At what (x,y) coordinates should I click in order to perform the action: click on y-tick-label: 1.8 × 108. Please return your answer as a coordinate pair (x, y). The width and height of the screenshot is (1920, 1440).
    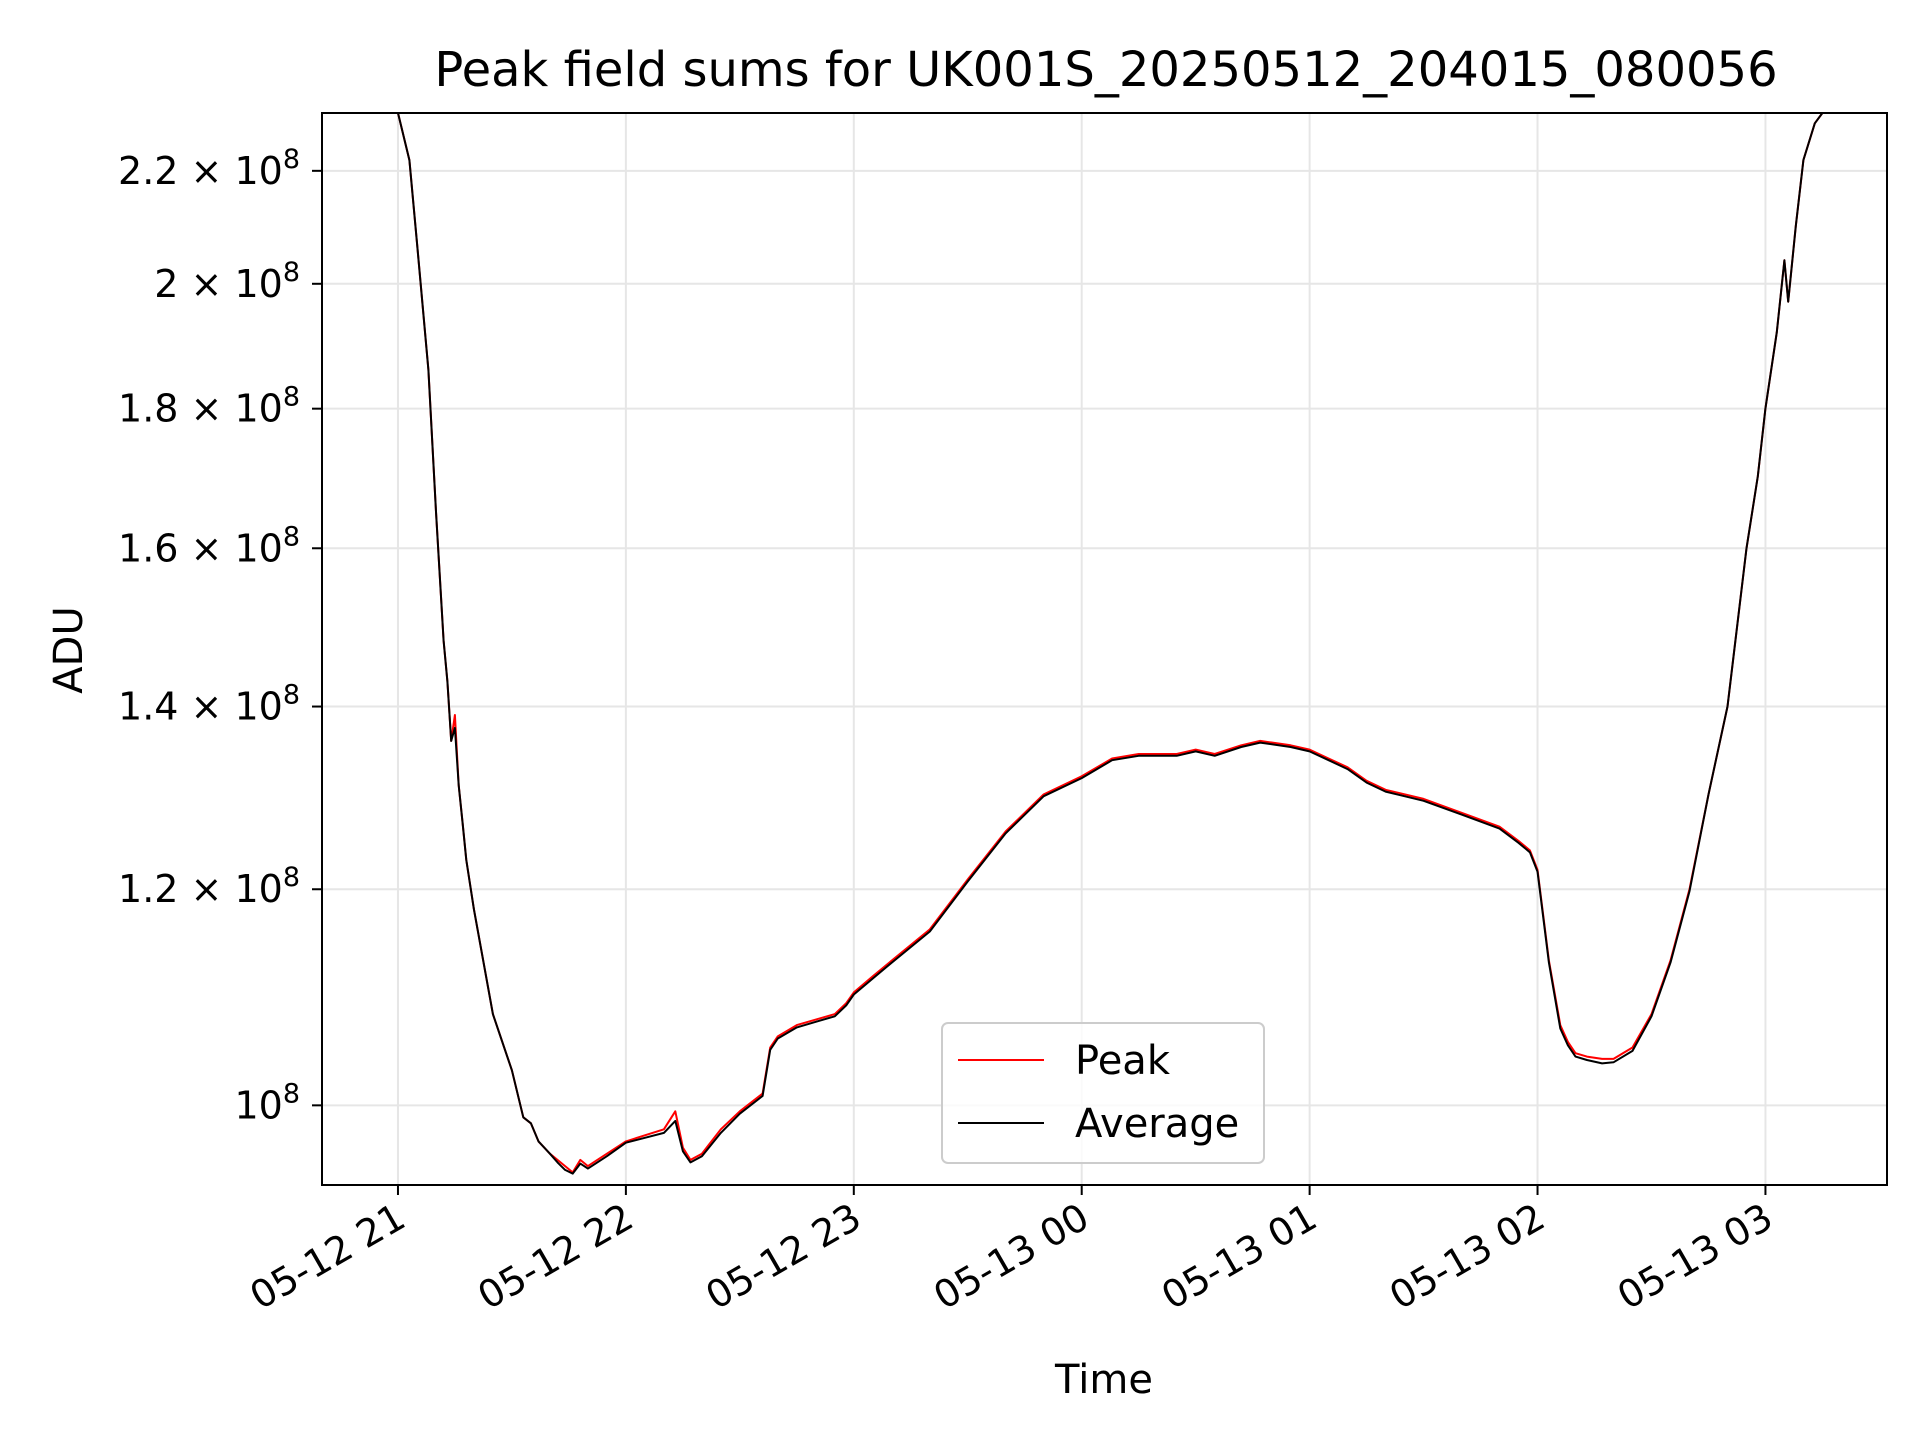
    Looking at the image, I should click on (209, 406).